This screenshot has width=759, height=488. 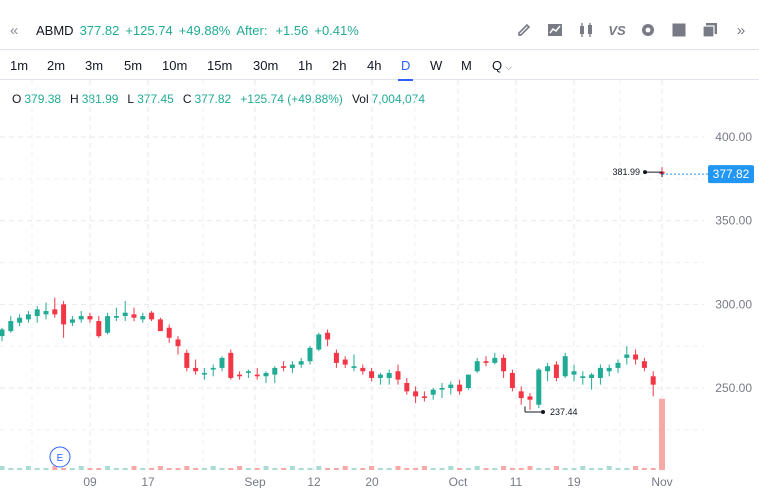 What do you see at coordinates (586, 30) in the screenshot?
I see `candlestick-icon` at bounding box center [586, 30].